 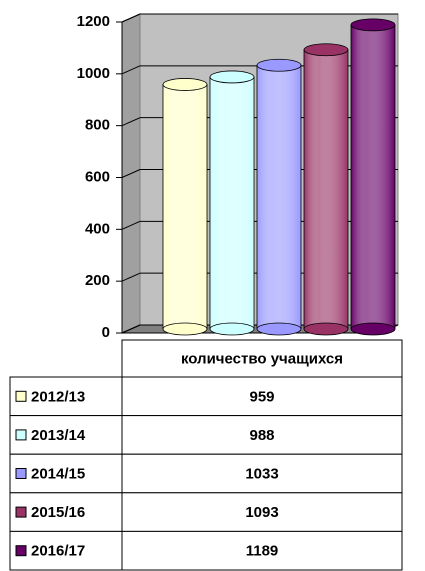 I want to click on y-tick-label: 800, so click(x=97, y=125).